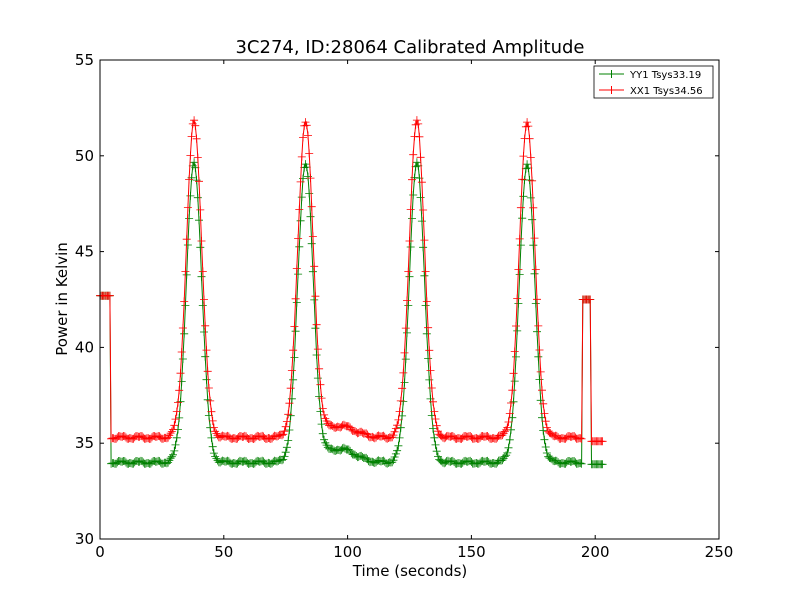 The image size is (800, 600). What do you see at coordinates (84, 539) in the screenshot?
I see `y-tick-label: 30` at bounding box center [84, 539].